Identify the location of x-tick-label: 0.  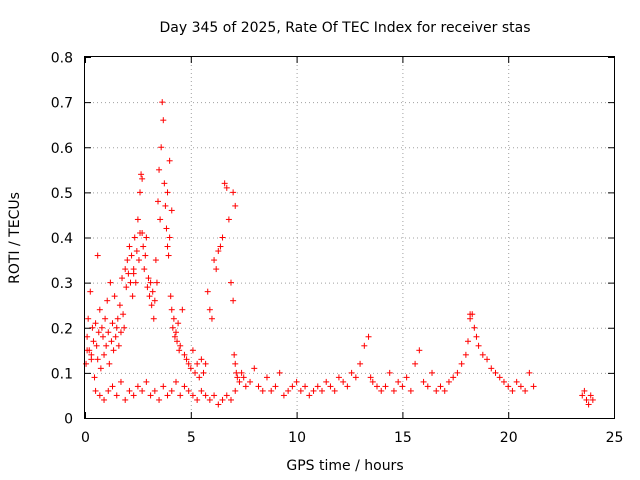
(85, 438).